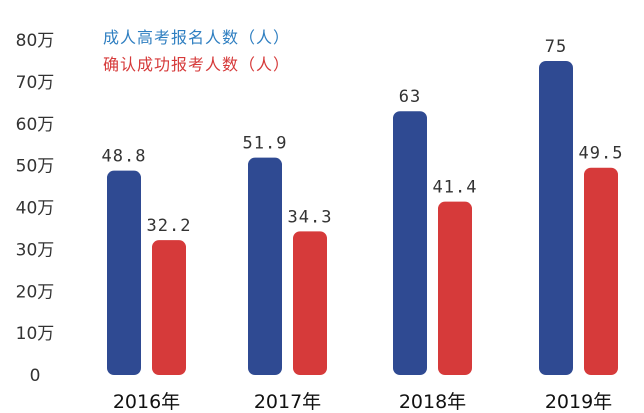  I want to click on x-tick-label: 2017年, so click(287, 402).